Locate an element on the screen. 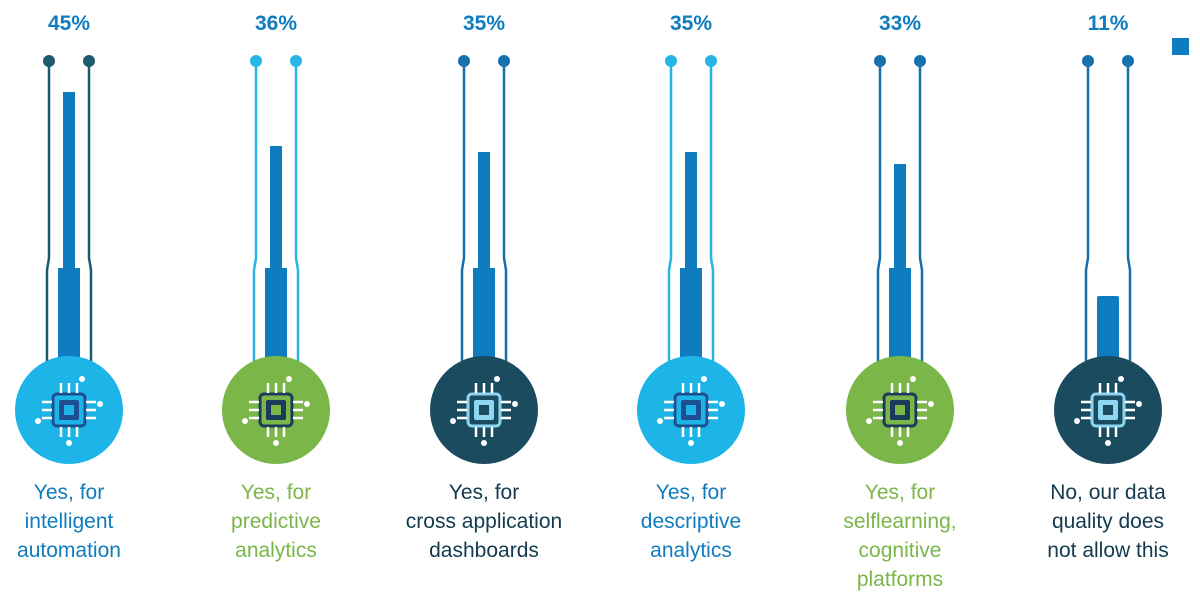 The width and height of the screenshot is (1200, 606). category-label: Yes, for cross application dashboards is located at coordinates (484, 521).